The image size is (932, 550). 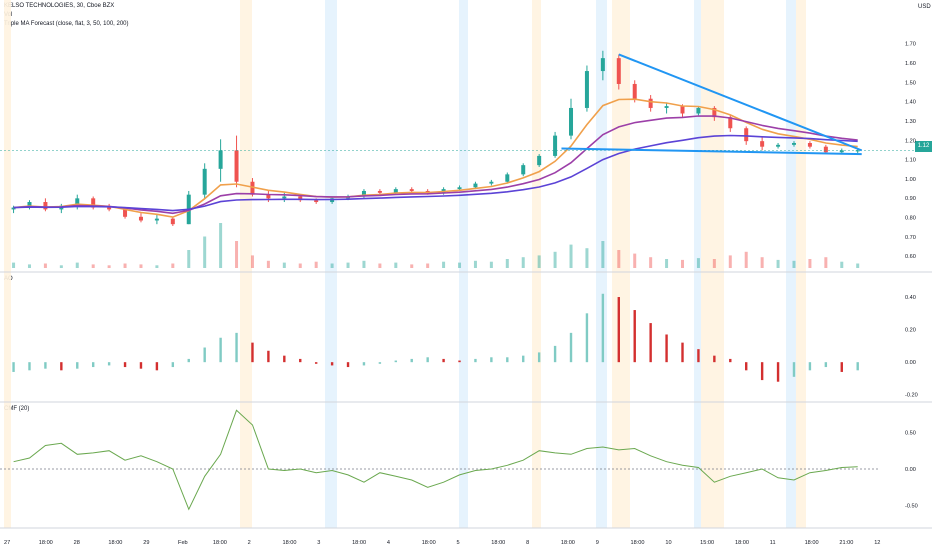 What do you see at coordinates (7, 543) in the screenshot?
I see `time-axis-tick-0: 27` at bounding box center [7, 543].